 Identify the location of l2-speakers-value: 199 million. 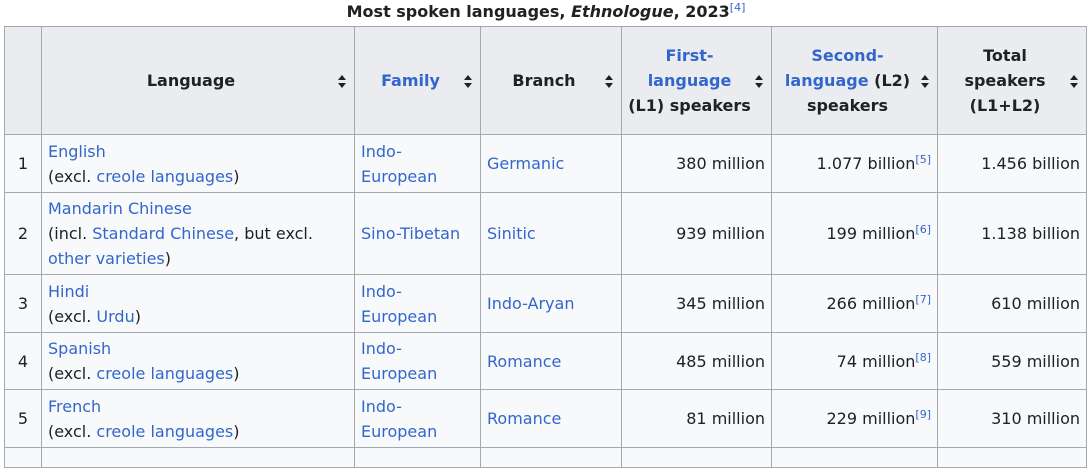
(871, 233).